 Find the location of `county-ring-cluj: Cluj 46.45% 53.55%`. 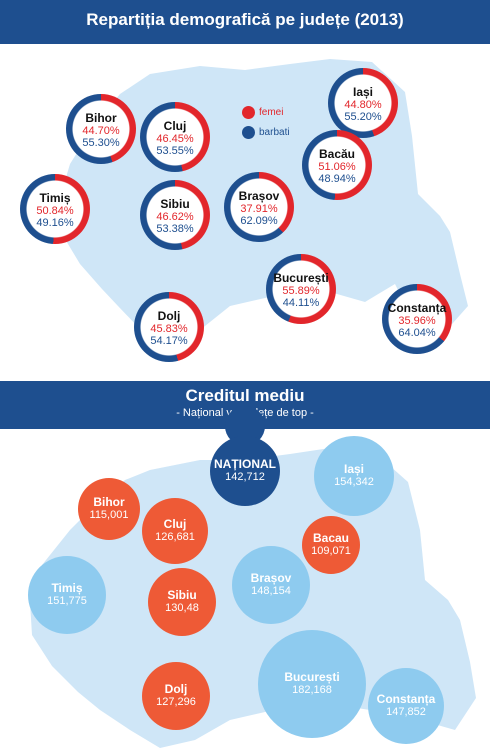

county-ring-cluj: Cluj 46.45% 53.55% is located at coordinates (175, 137).